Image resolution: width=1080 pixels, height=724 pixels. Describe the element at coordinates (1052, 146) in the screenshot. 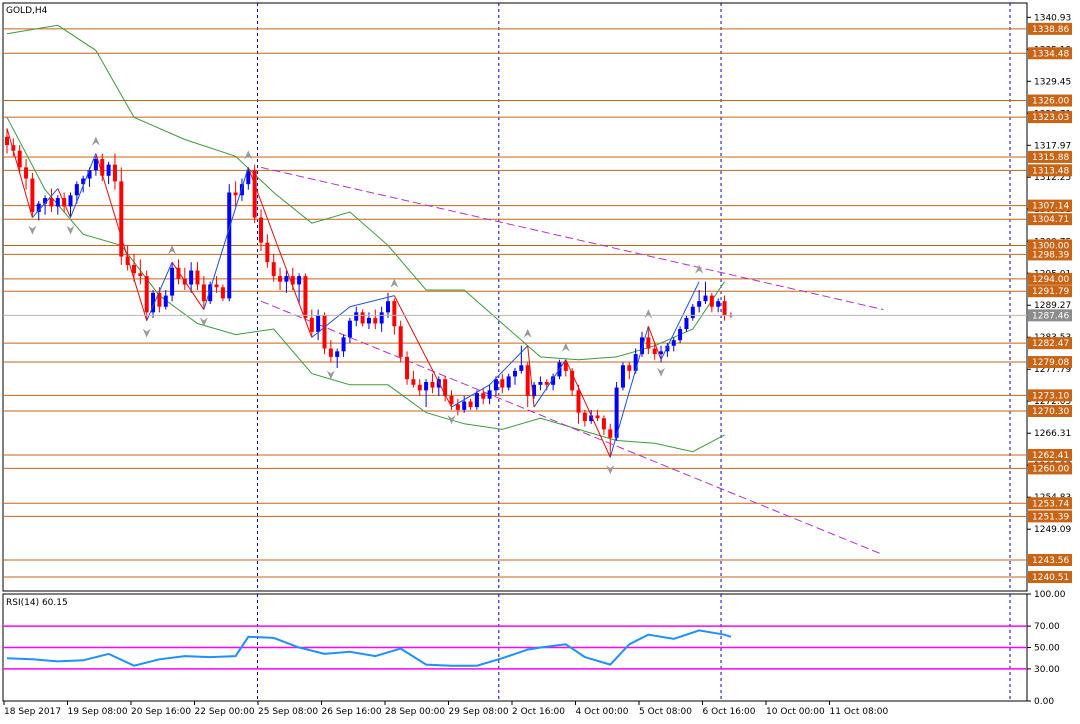

I see `price-axis-label: 1317.97` at that location.